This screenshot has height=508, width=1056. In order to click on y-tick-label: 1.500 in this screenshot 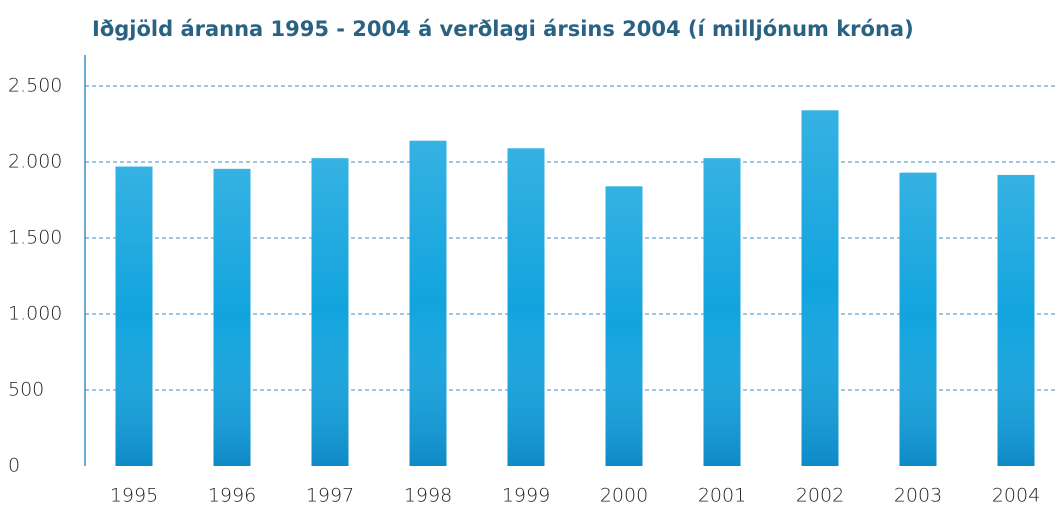, I will do `click(35, 238)`.